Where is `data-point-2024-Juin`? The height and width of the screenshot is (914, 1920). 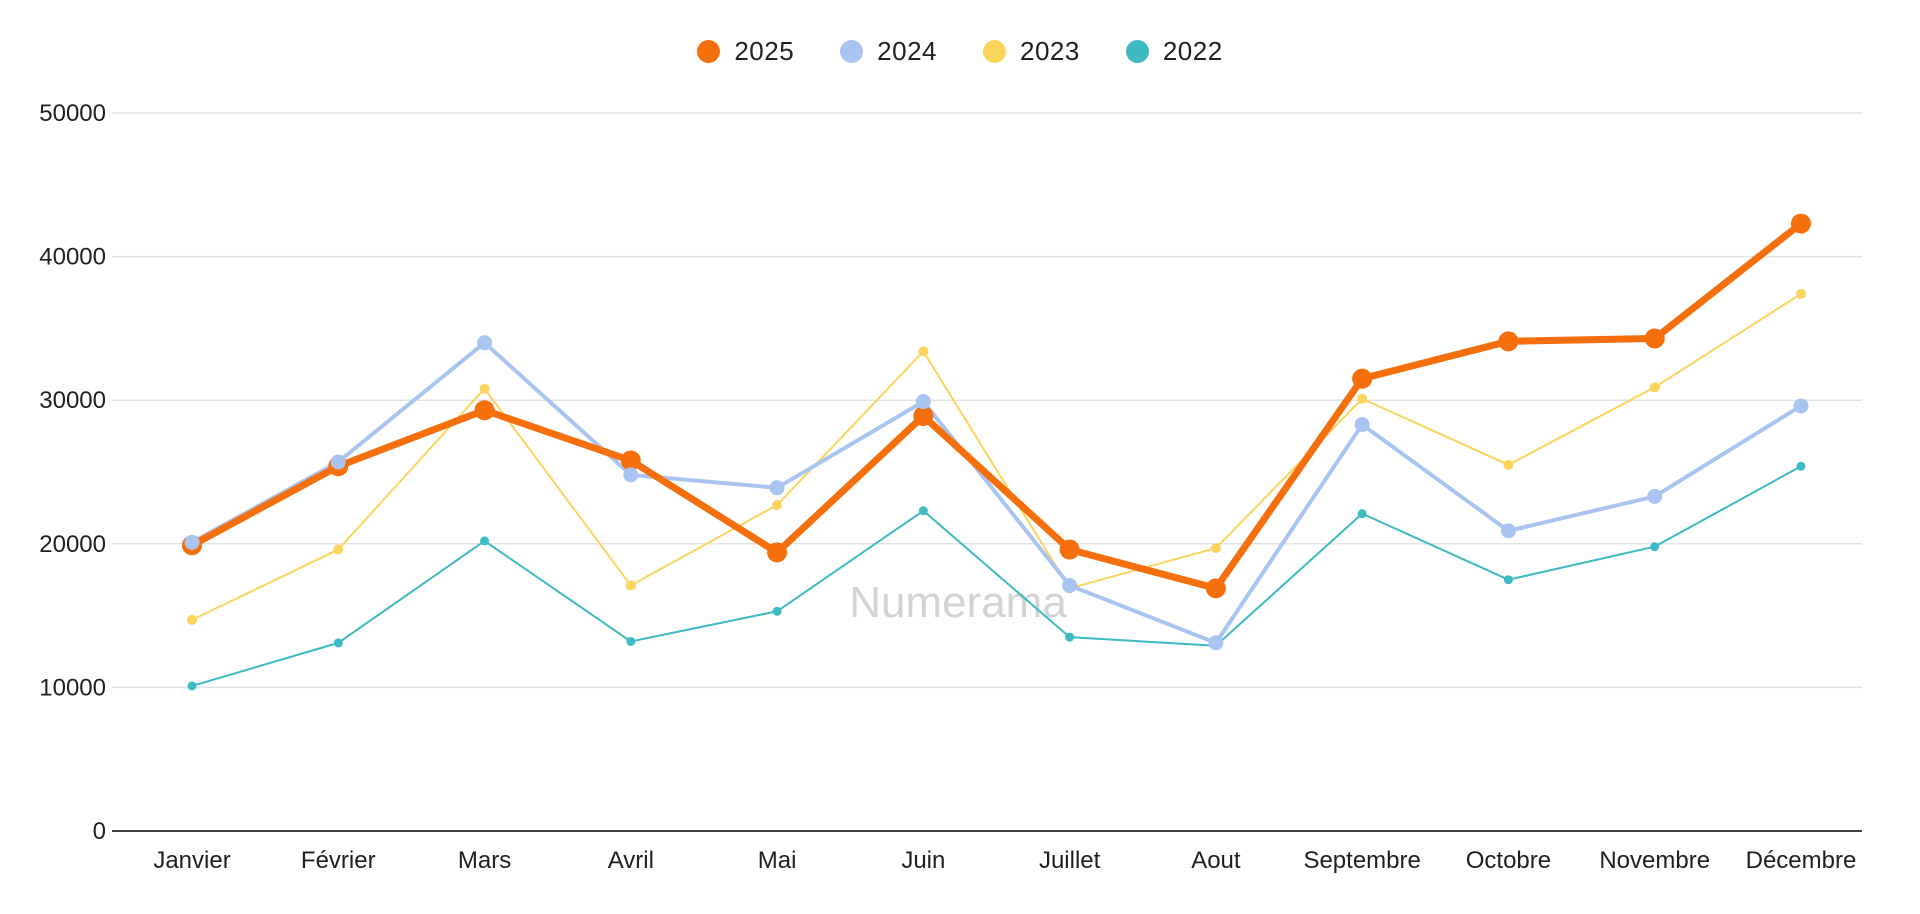 data-point-2024-Juin is located at coordinates (923, 402).